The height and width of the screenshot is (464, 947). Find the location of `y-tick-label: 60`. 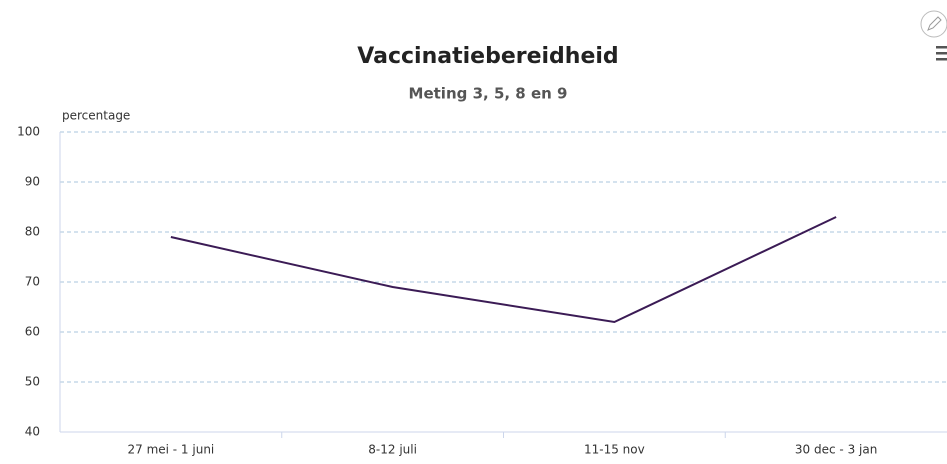

y-tick-label: 60 is located at coordinates (32, 332).